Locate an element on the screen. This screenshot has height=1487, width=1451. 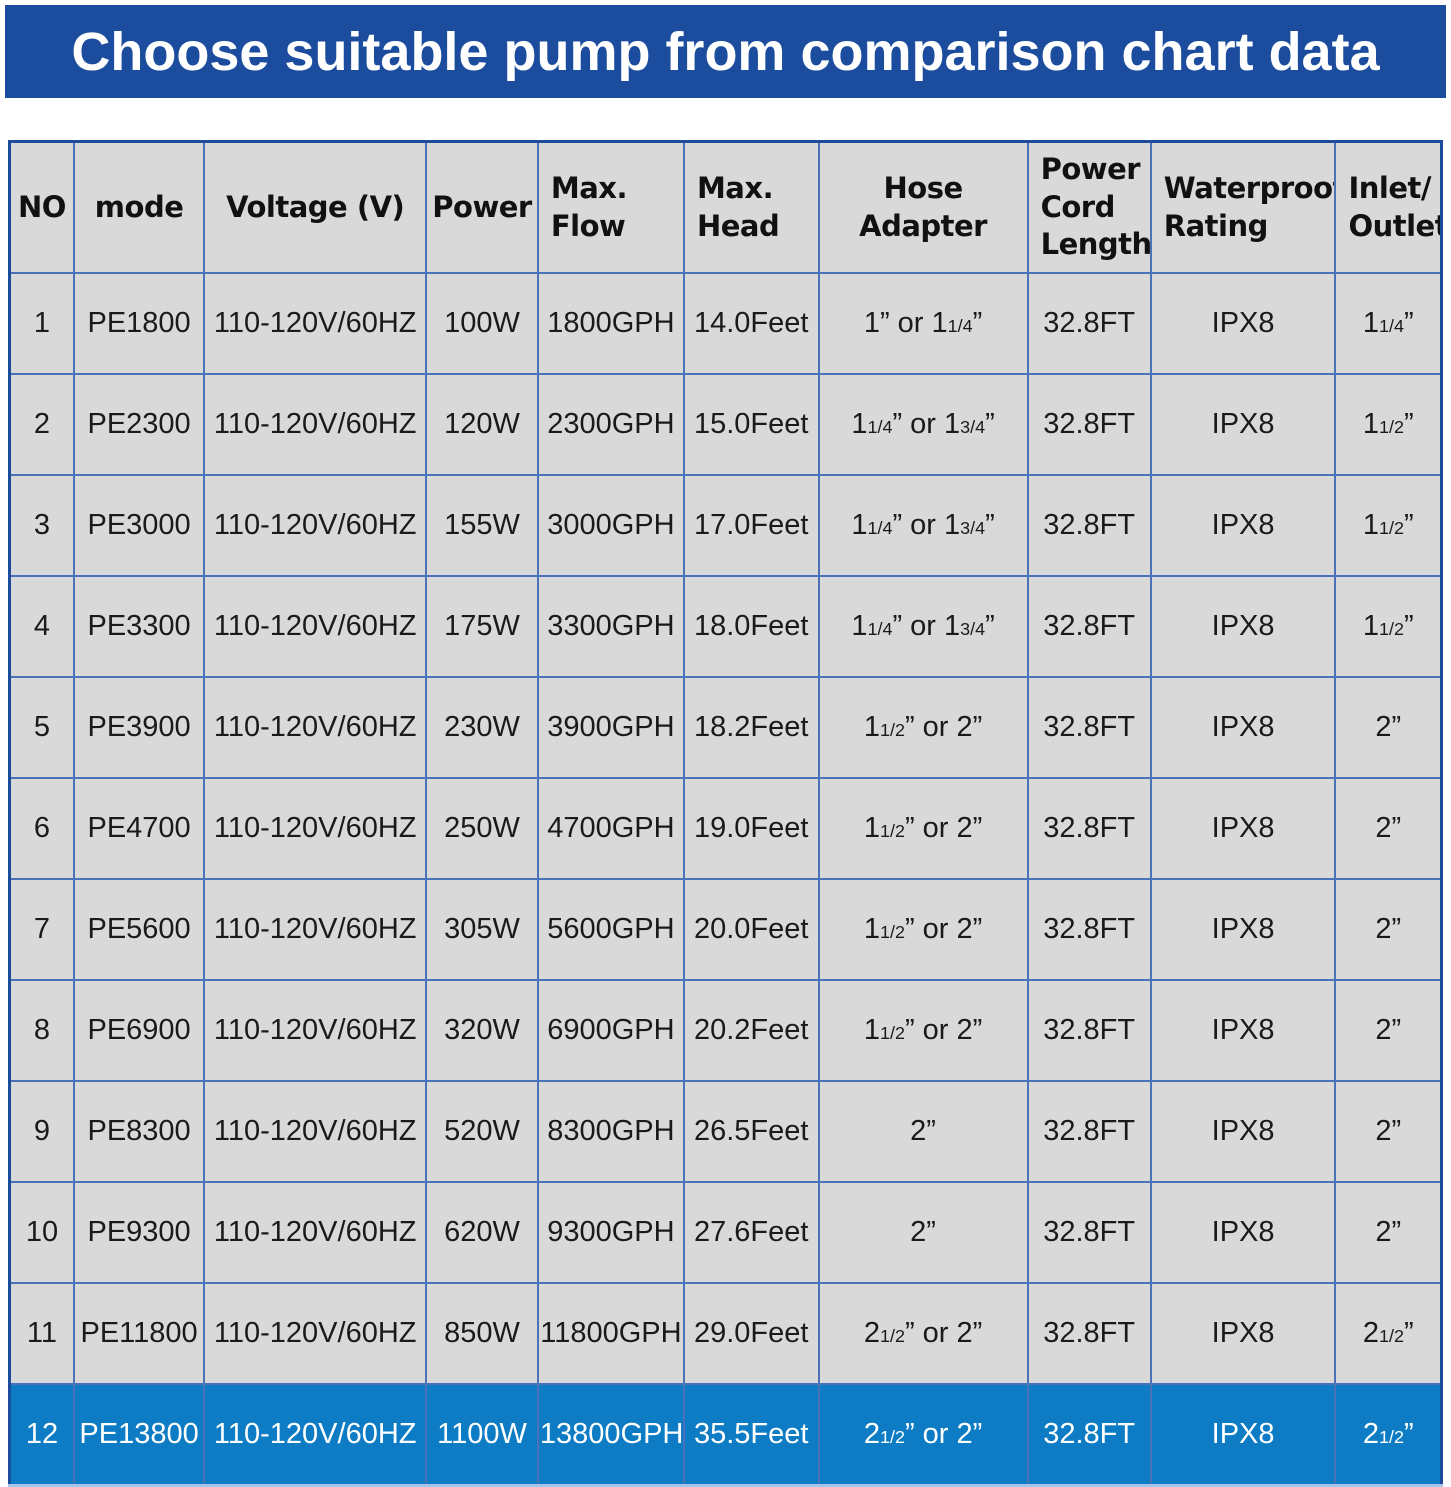
column-header-mode: mode is located at coordinates (139, 207).